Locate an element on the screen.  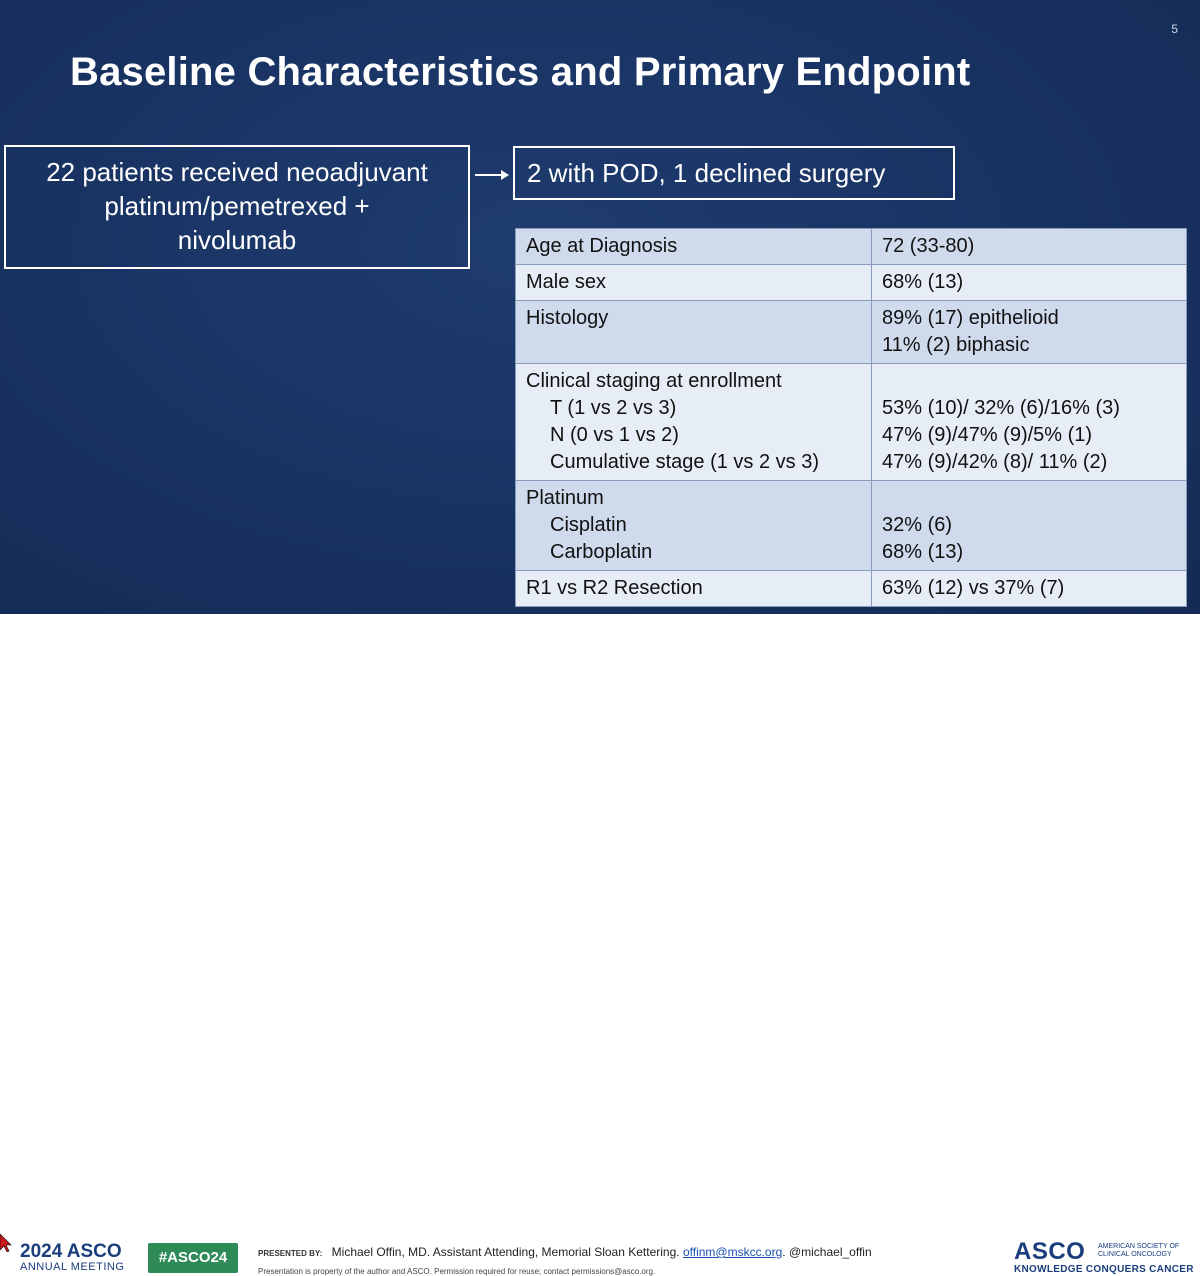
value-text: 72 (33-80) is located at coordinates (928, 246).